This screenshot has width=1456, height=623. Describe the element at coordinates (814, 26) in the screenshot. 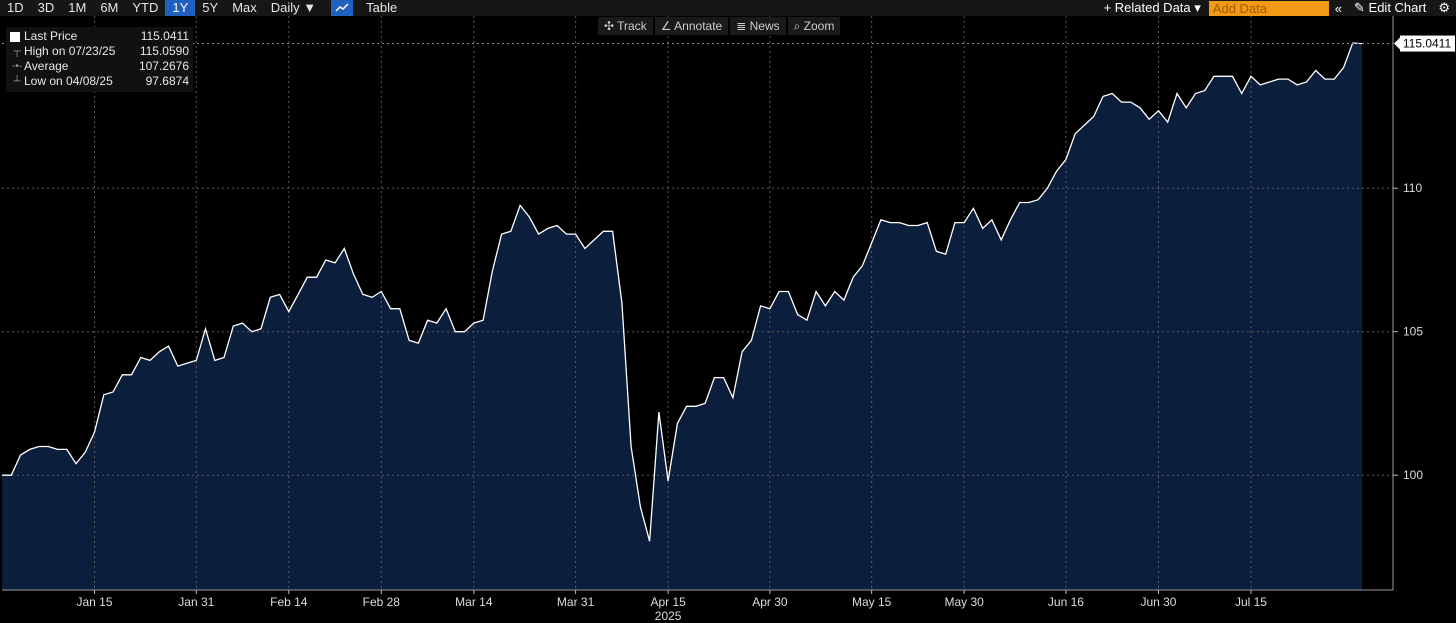

I see `zoom-button: ⌕ Zoom` at that location.